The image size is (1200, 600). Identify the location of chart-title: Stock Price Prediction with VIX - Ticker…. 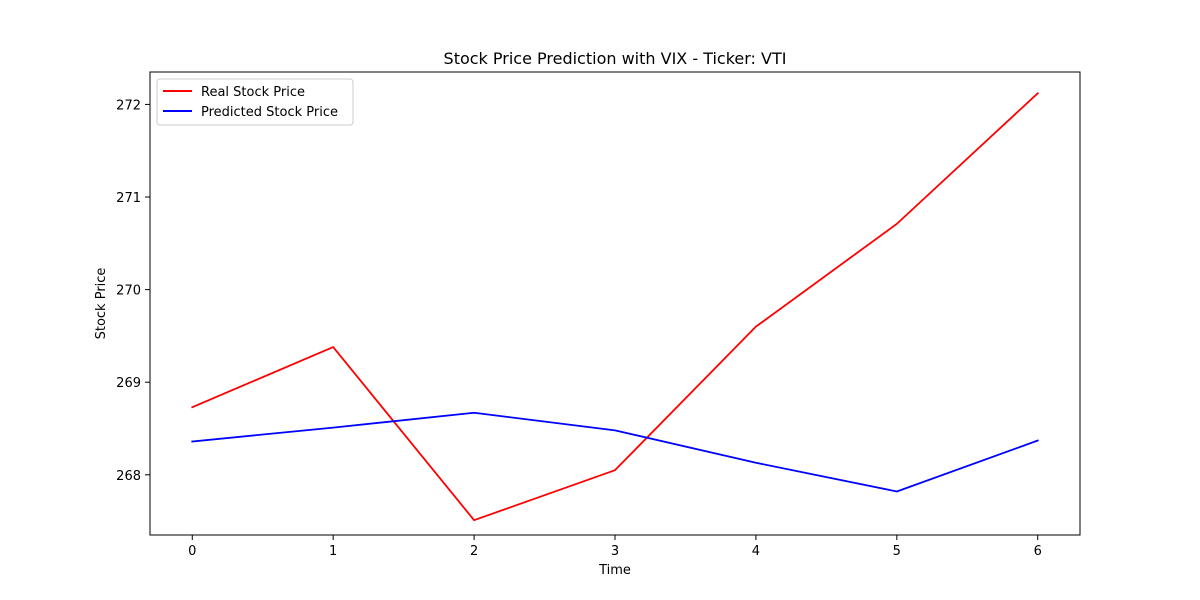
(615, 58).